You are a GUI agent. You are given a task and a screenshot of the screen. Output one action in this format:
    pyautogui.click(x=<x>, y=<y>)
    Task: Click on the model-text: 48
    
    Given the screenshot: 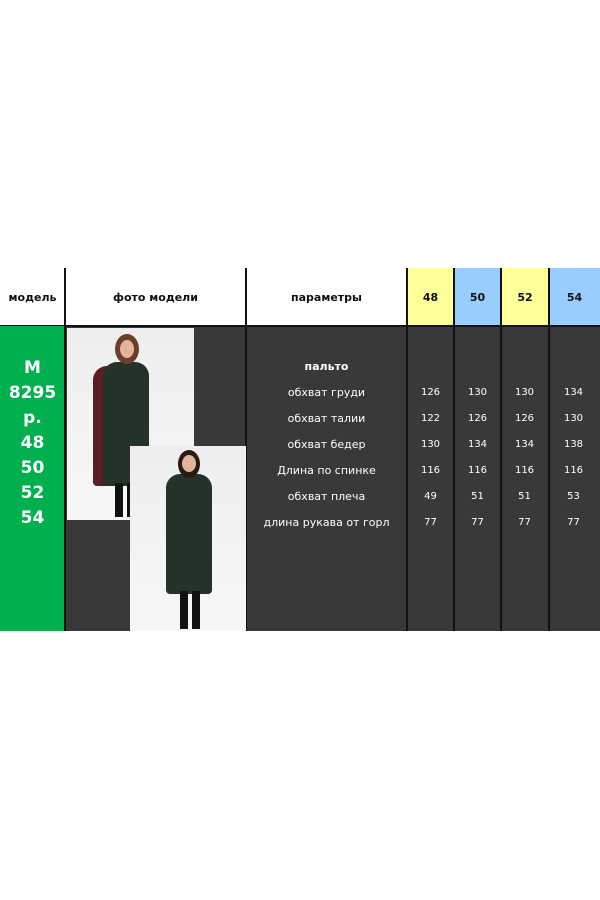 What is the action you would take?
    pyautogui.click(x=32, y=443)
    